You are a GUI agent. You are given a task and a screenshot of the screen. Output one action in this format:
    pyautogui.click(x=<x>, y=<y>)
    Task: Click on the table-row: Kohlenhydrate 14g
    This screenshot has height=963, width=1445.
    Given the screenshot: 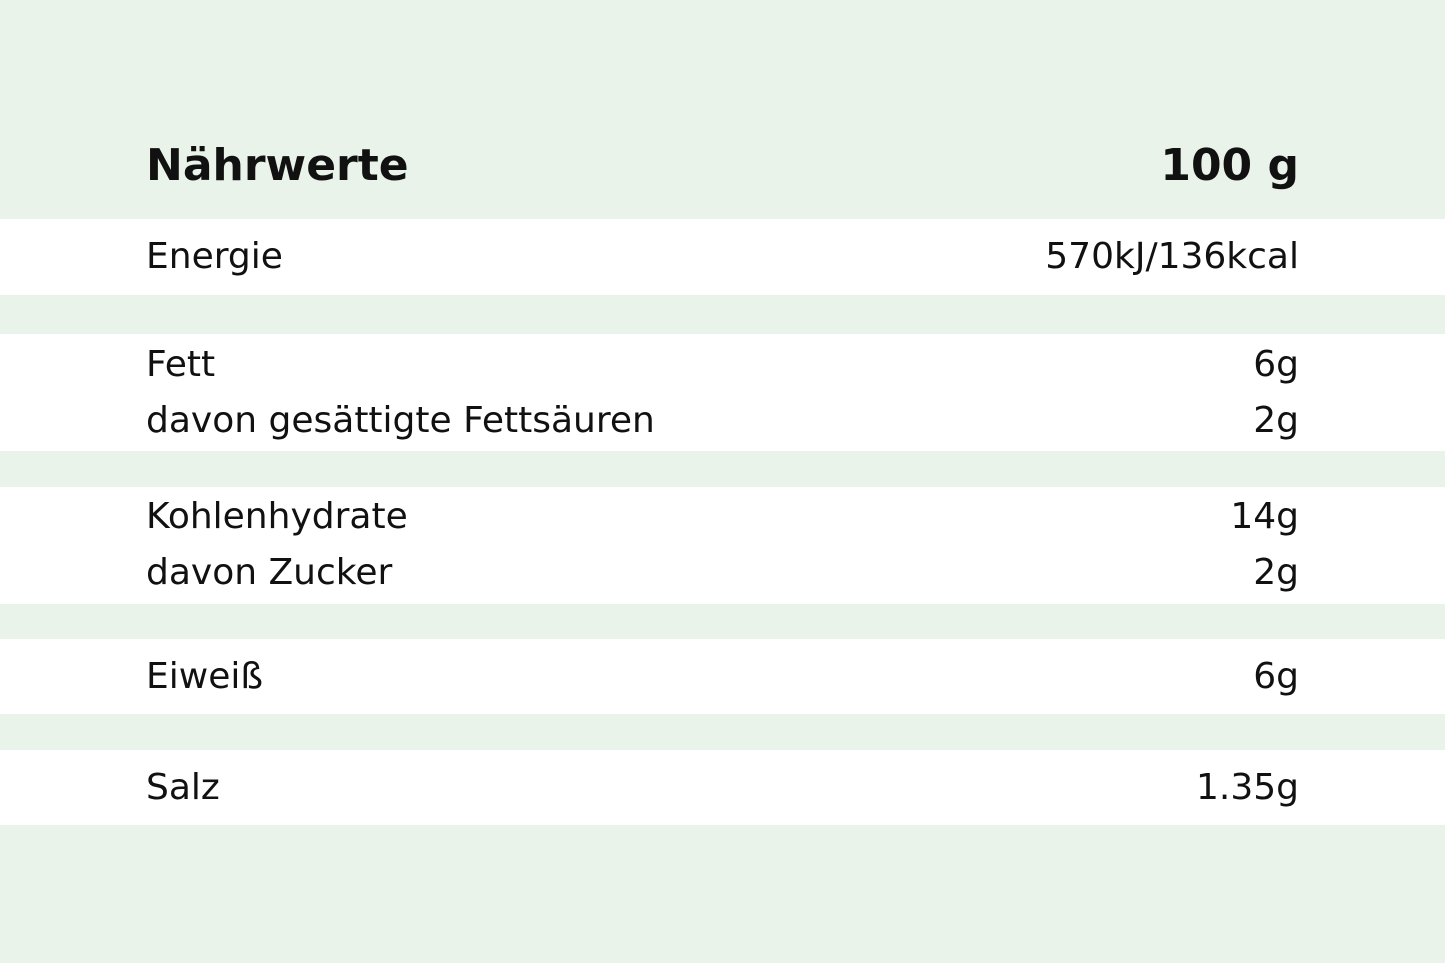 What is the action you would take?
    pyautogui.click(x=722, y=517)
    